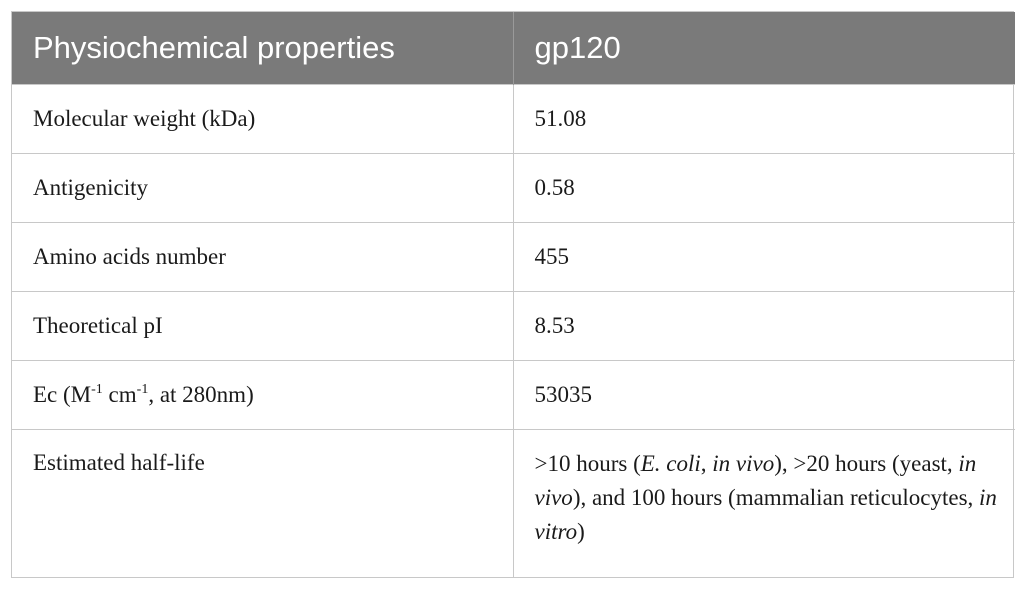  I want to click on table-header-row: Physiochemical properties gp120, so click(513, 48).